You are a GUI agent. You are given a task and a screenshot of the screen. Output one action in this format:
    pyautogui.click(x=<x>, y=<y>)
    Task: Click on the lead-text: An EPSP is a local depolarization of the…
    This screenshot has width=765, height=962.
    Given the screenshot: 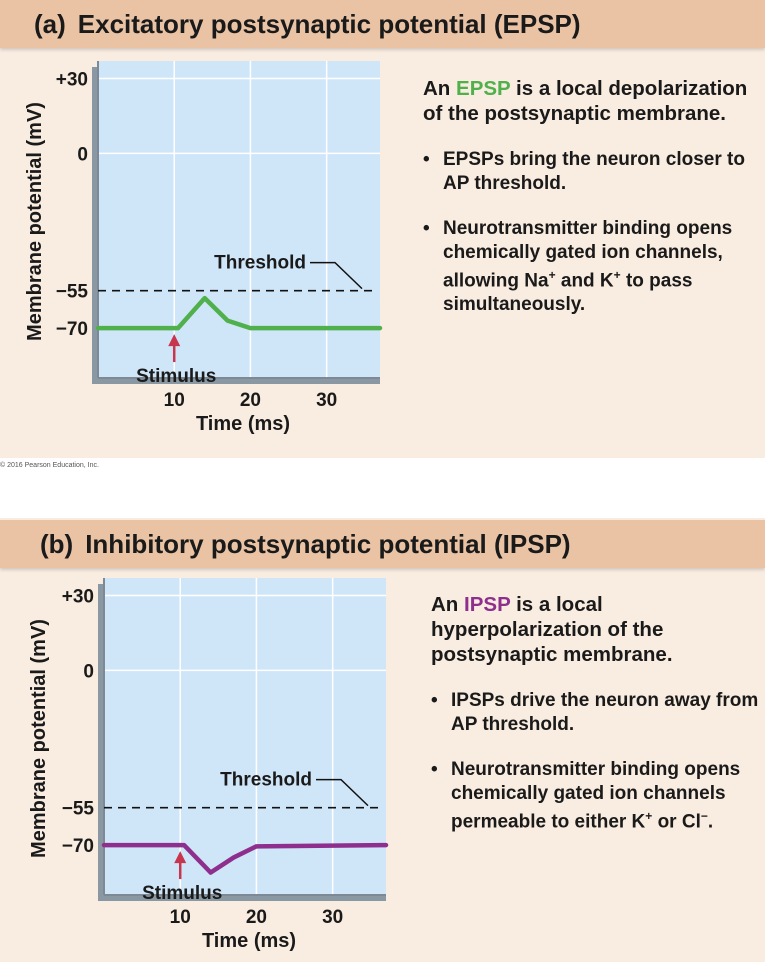 What is the action you would take?
    pyautogui.click(x=585, y=101)
    